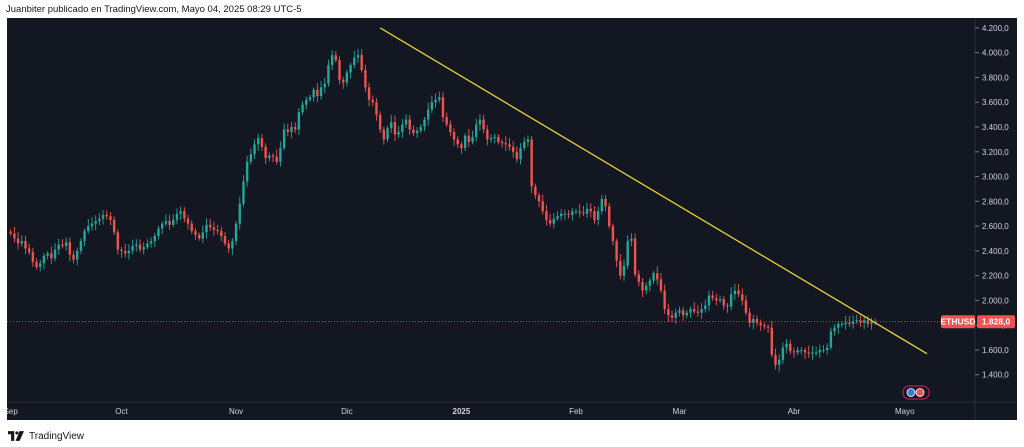 The height and width of the screenshot is (447, 1024). I want to click on x-tick-label: Mayo, so click(905, 411).